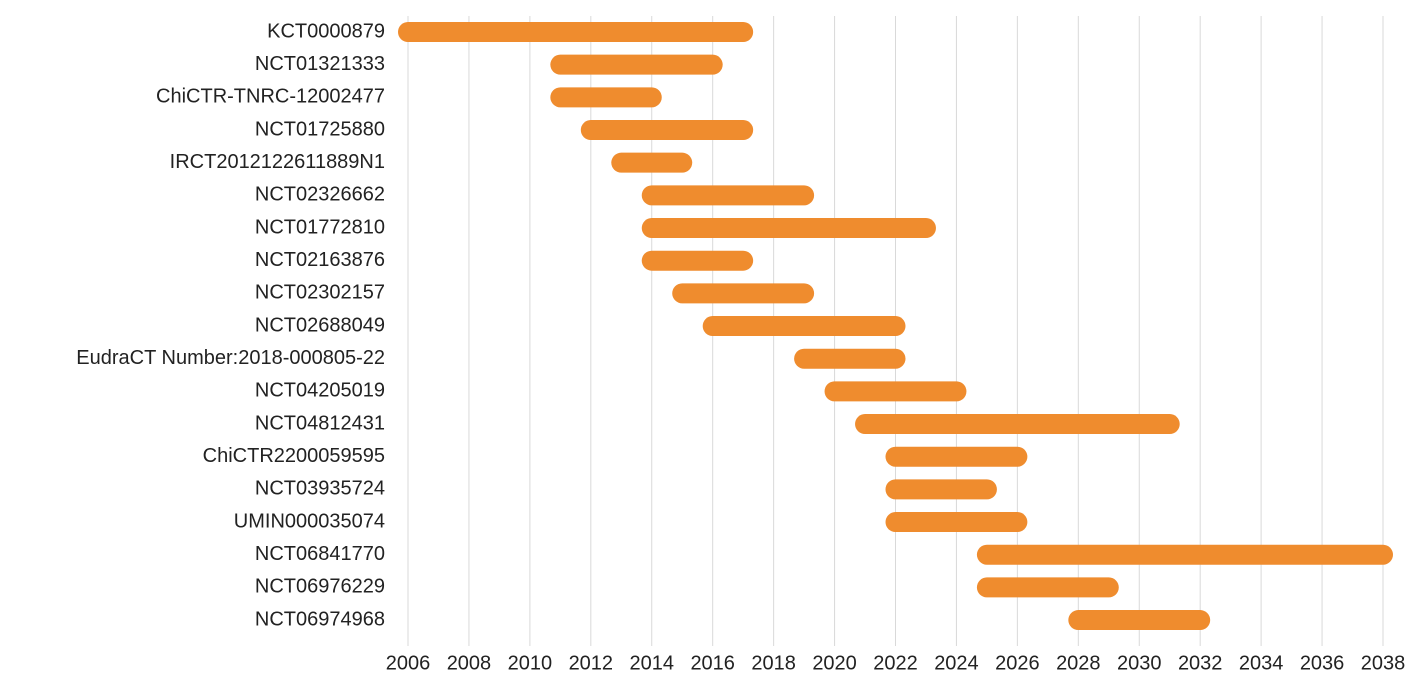 Image resolution: width=1417 pixels, height=680 pixels. I want to click on y-tick-label: NCT02688049, so click(320, 325).